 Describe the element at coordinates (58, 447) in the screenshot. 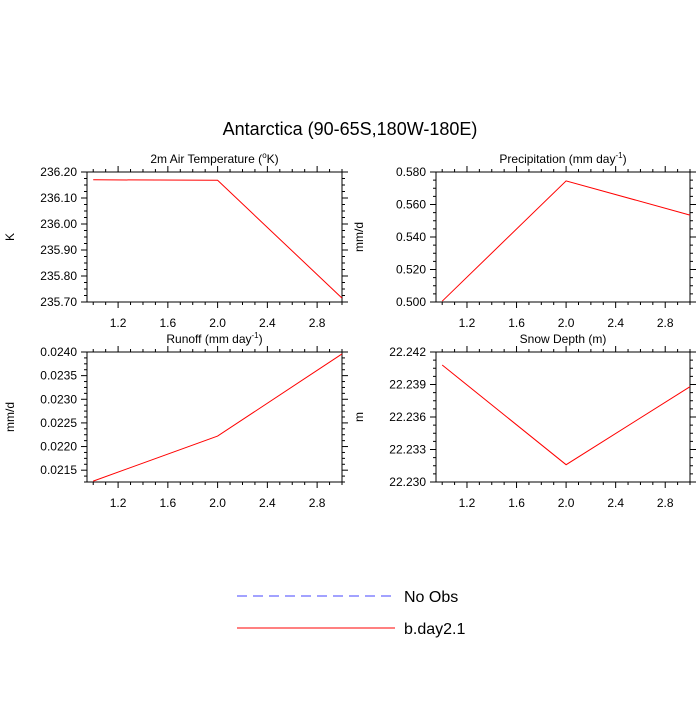

I see `y-tick-label: 0.0220` at that location.